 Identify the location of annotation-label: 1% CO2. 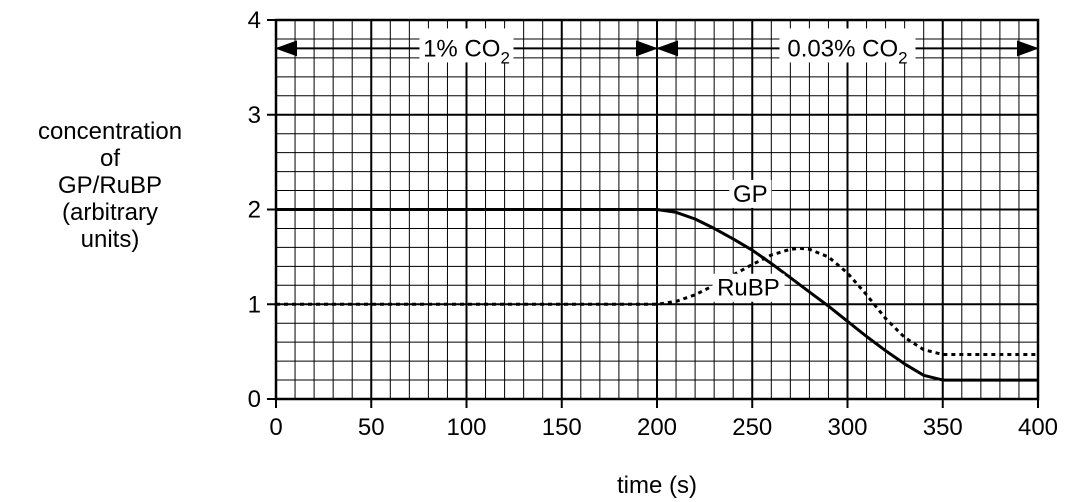
(466, 51).